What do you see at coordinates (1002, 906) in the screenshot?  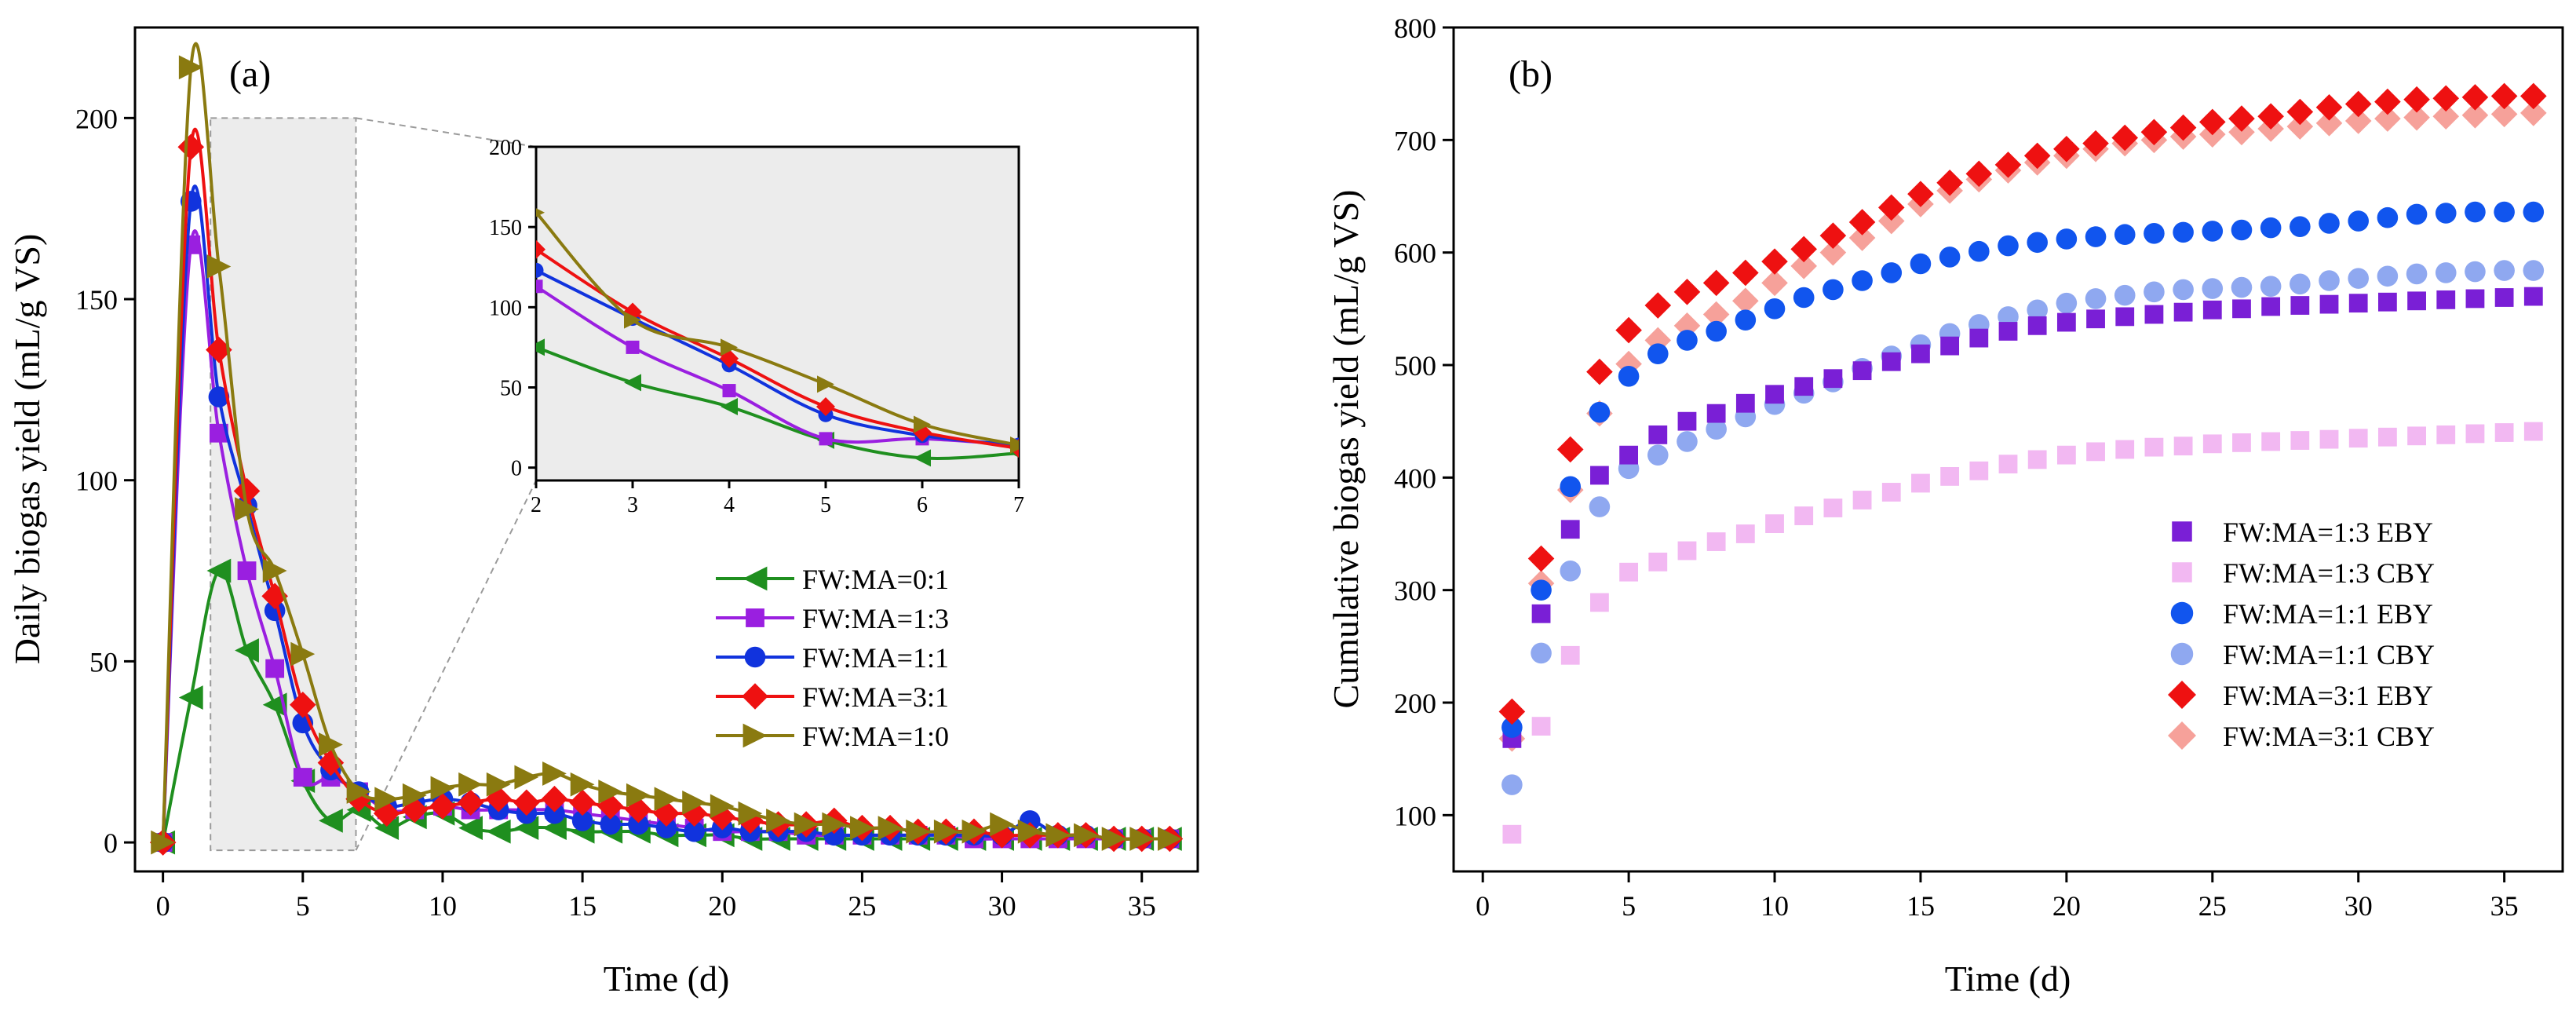 I see `panel-a-x-tick-label: 30` at bounding box center [1002, 906].